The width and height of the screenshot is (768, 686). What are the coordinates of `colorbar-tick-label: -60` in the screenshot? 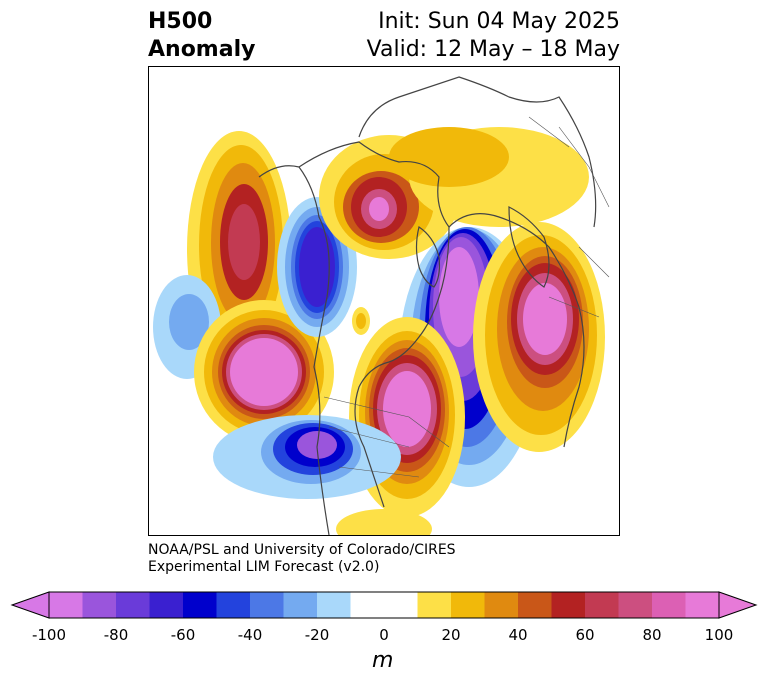 It's located at (183, 635).